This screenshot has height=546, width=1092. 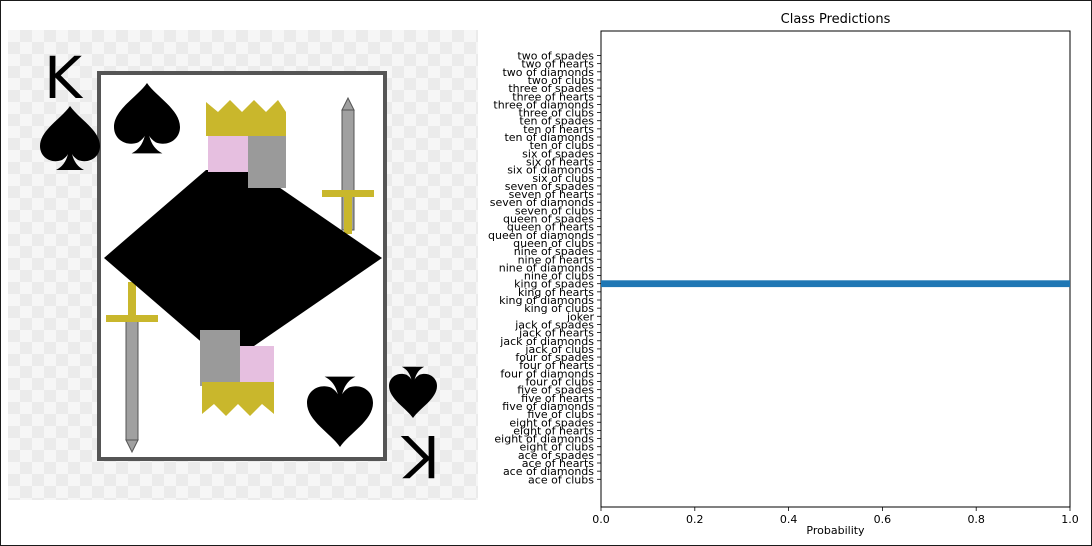 I want to click on y-tick-label: jack of spades, so click(x=554, y=324).